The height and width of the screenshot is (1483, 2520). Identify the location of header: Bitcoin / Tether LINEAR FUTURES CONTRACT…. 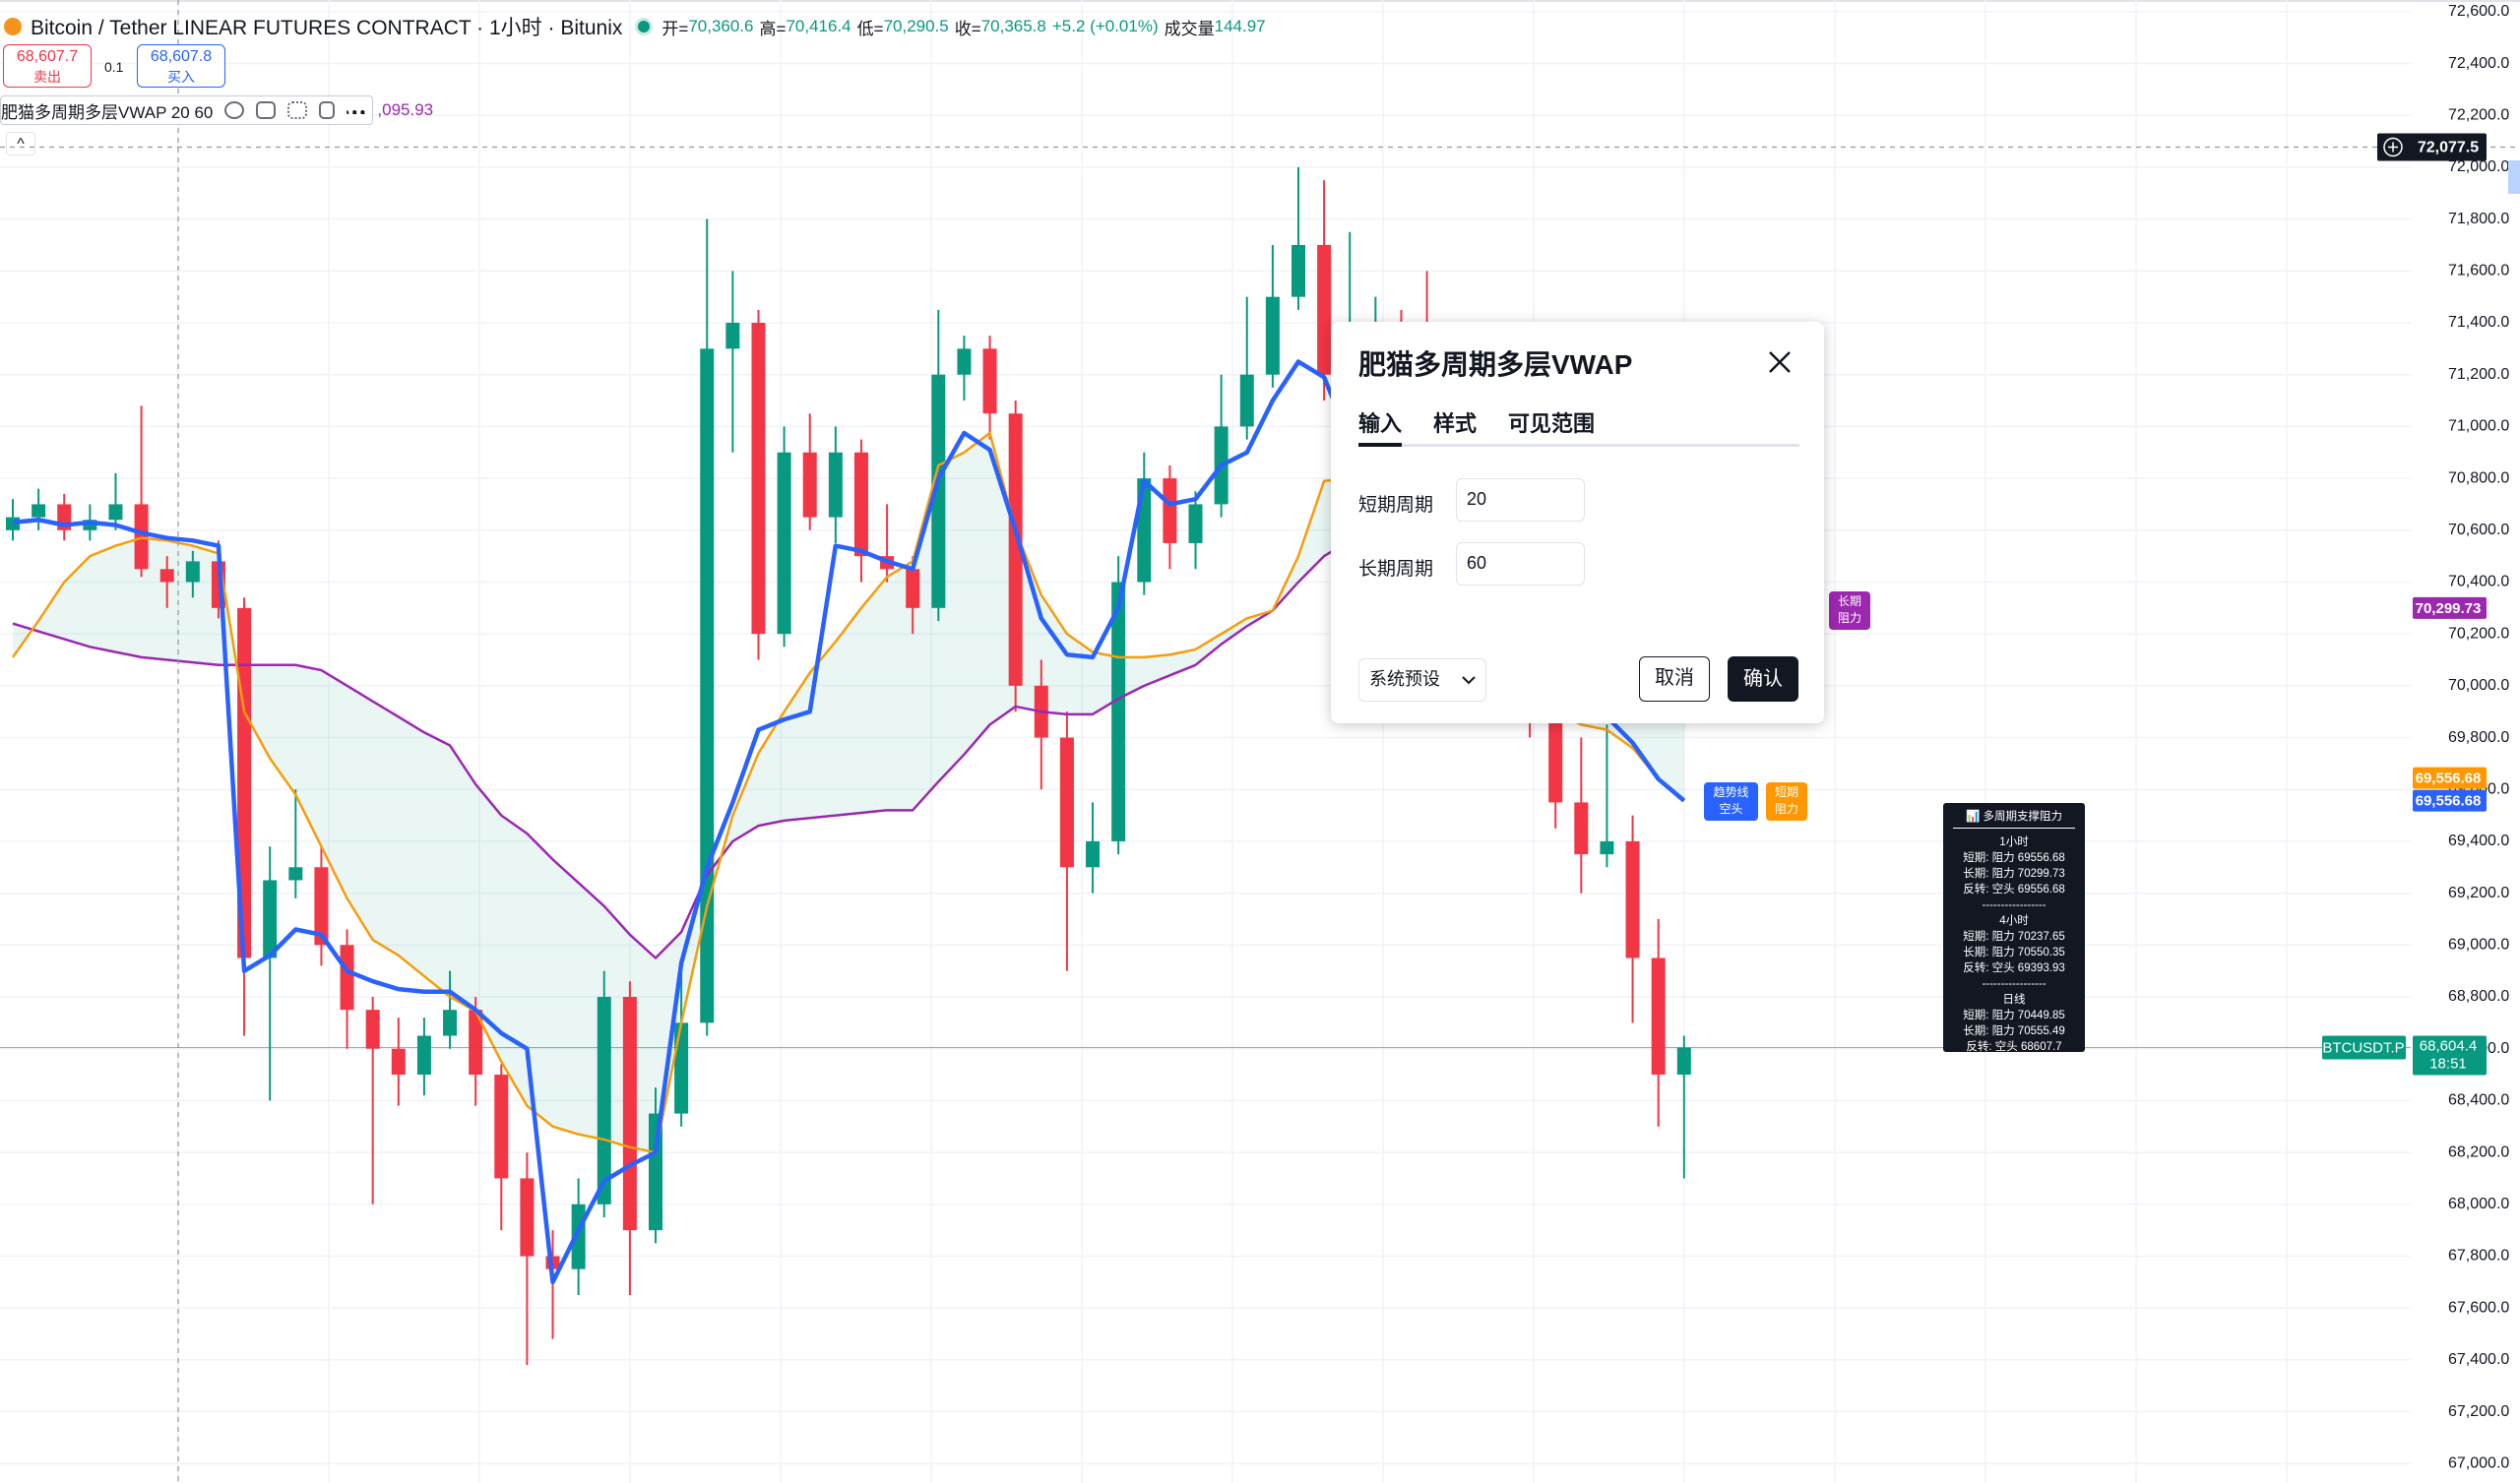
(636, 26).